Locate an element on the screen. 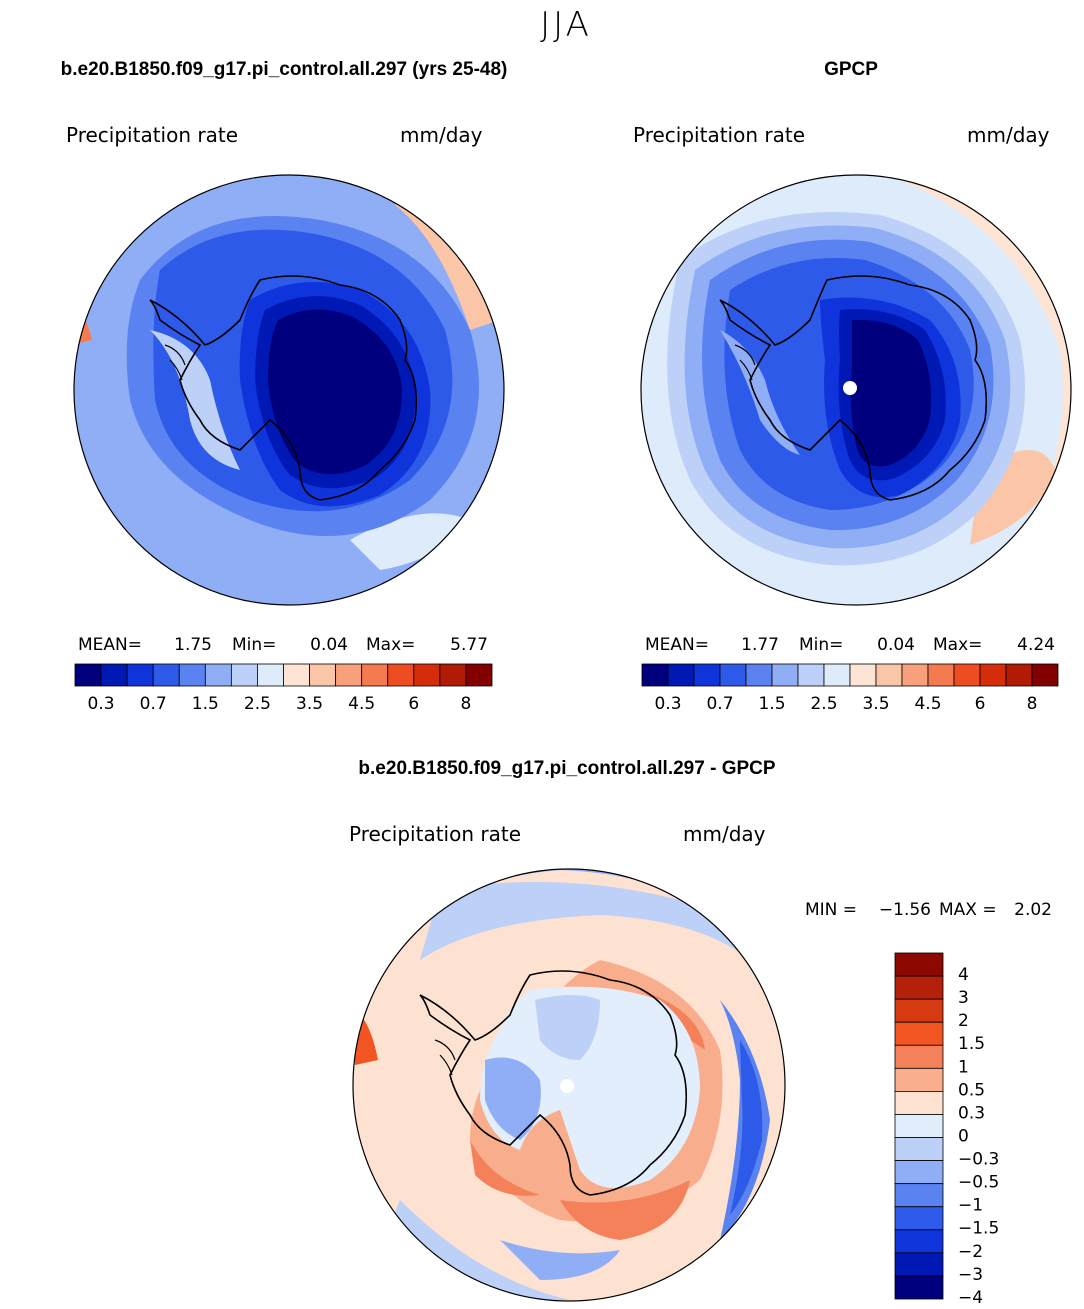 This screenshot has height=1309, width=1084. panel-diff-colorbar-label: −3 is located at coordinates (970, 1275).